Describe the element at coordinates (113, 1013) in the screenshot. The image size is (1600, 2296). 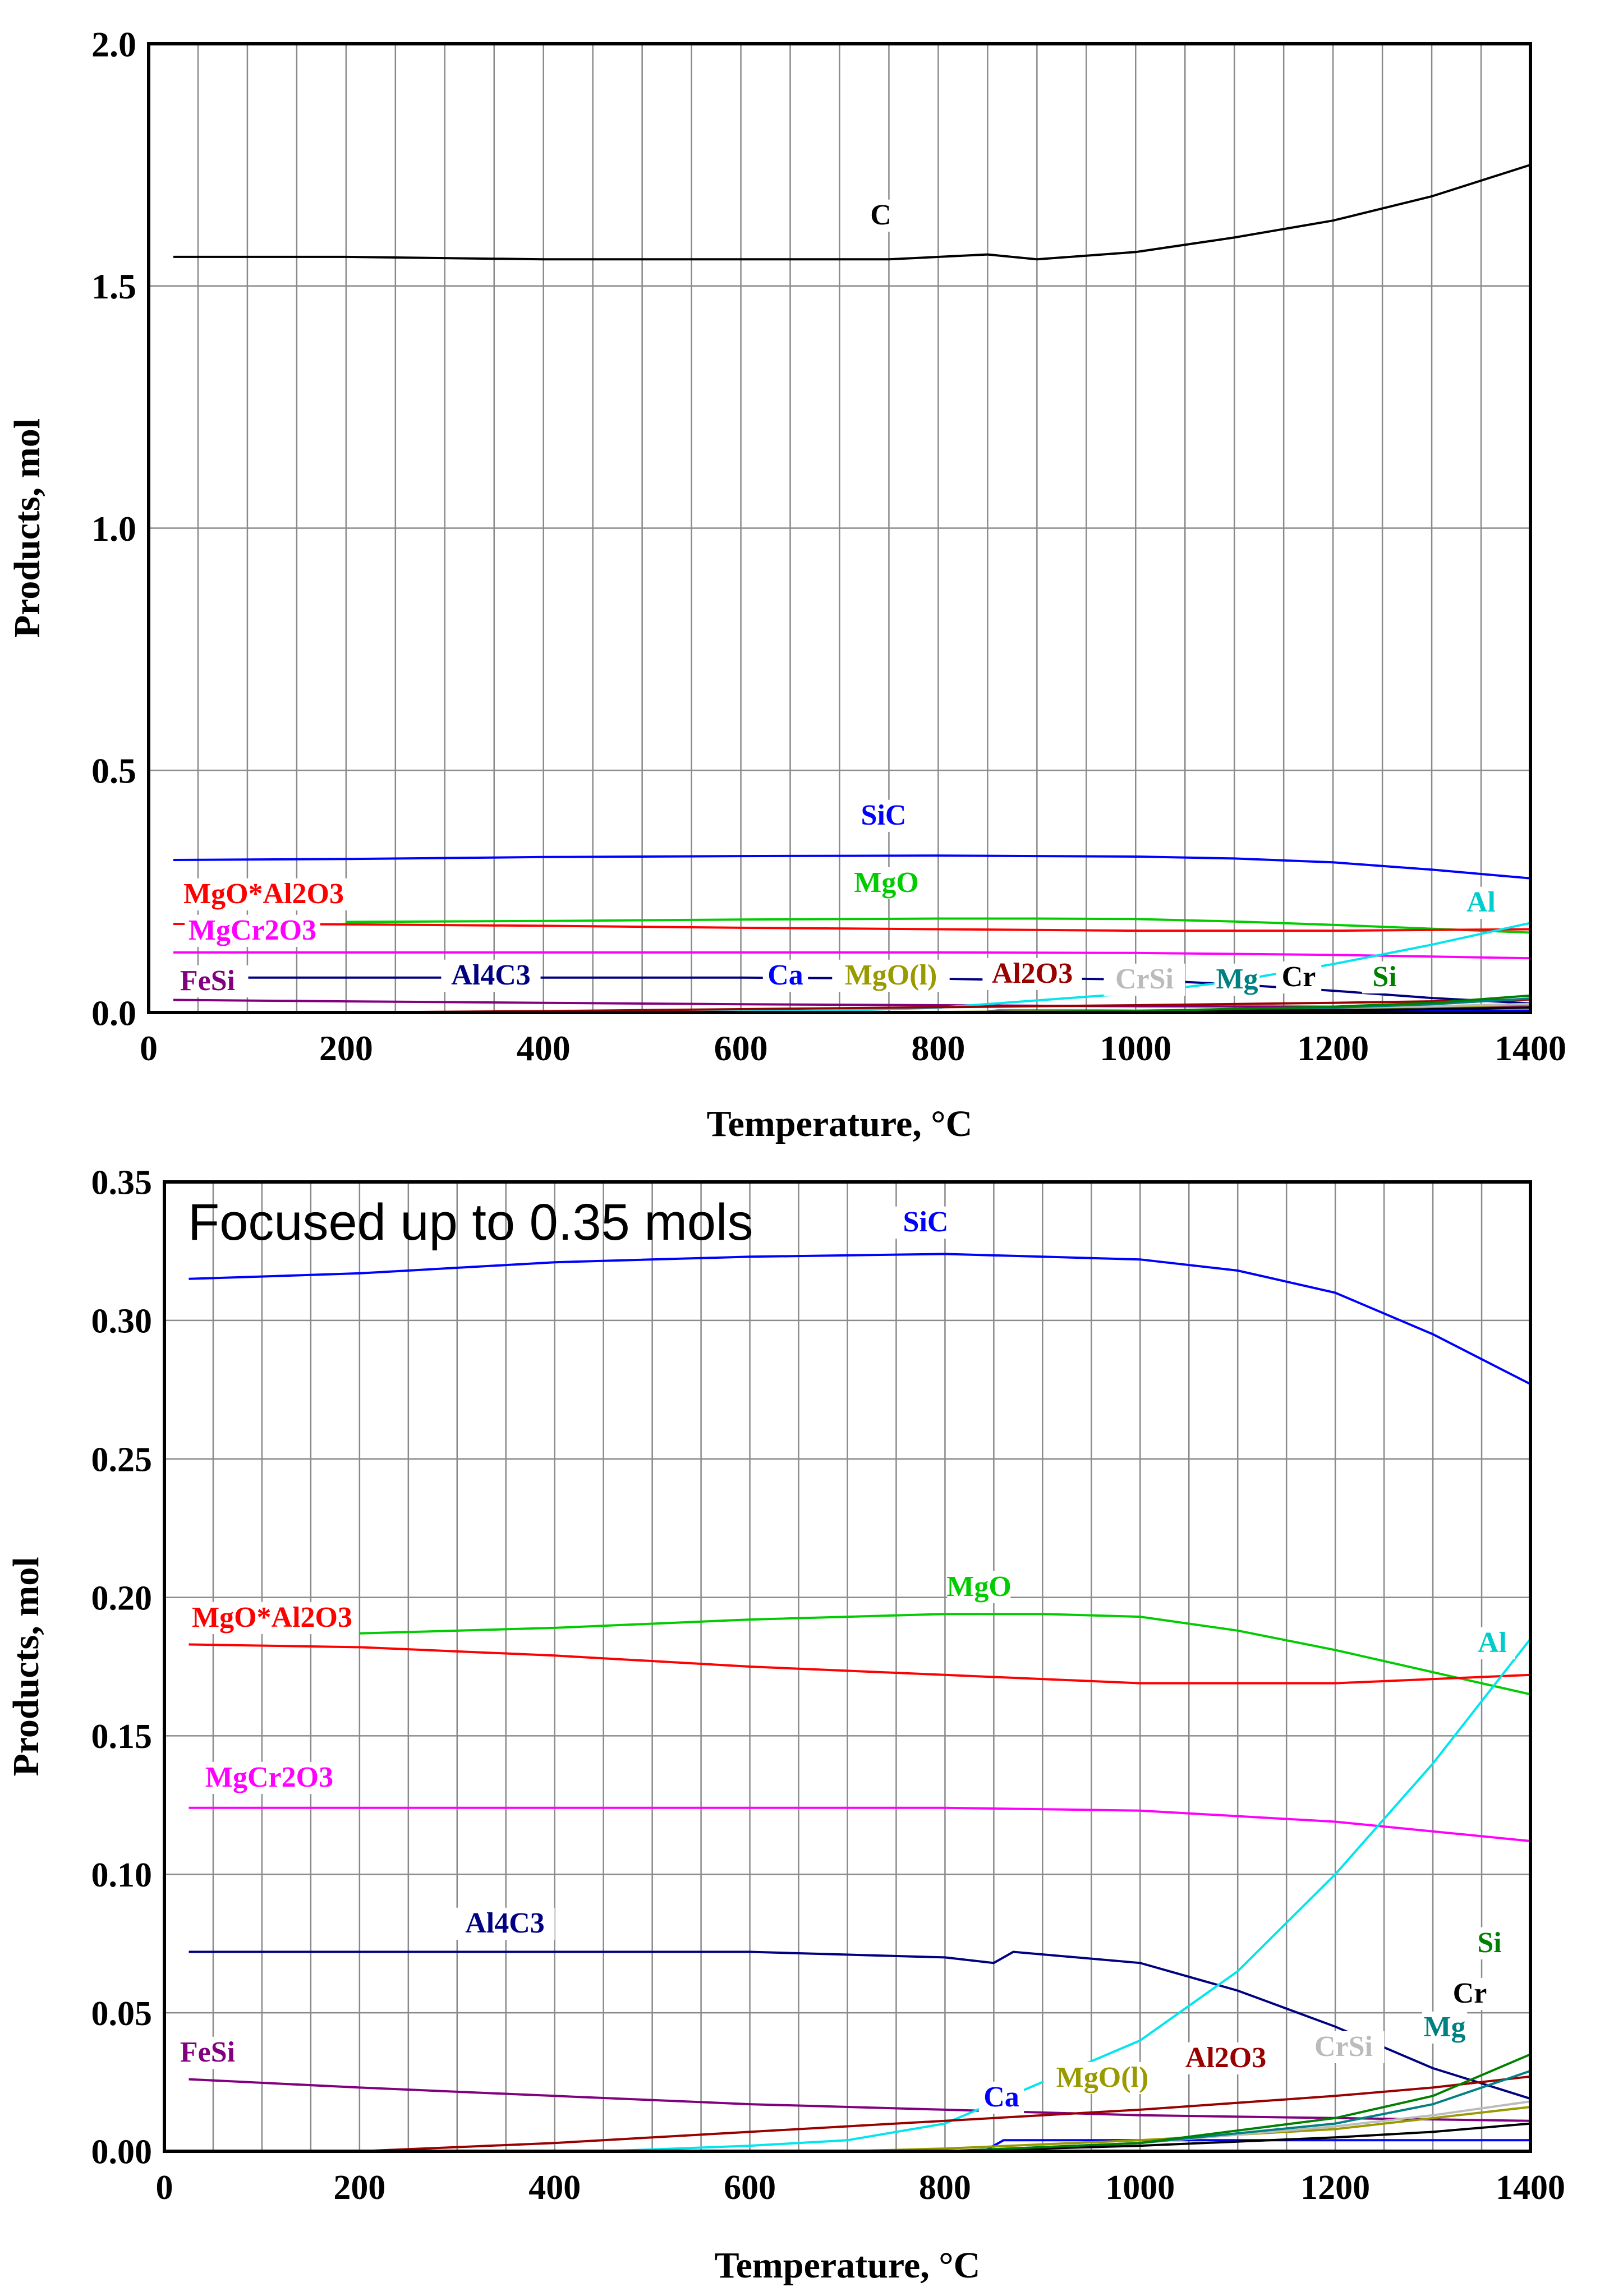
I see `y-tick-label: 0.0` at that location.